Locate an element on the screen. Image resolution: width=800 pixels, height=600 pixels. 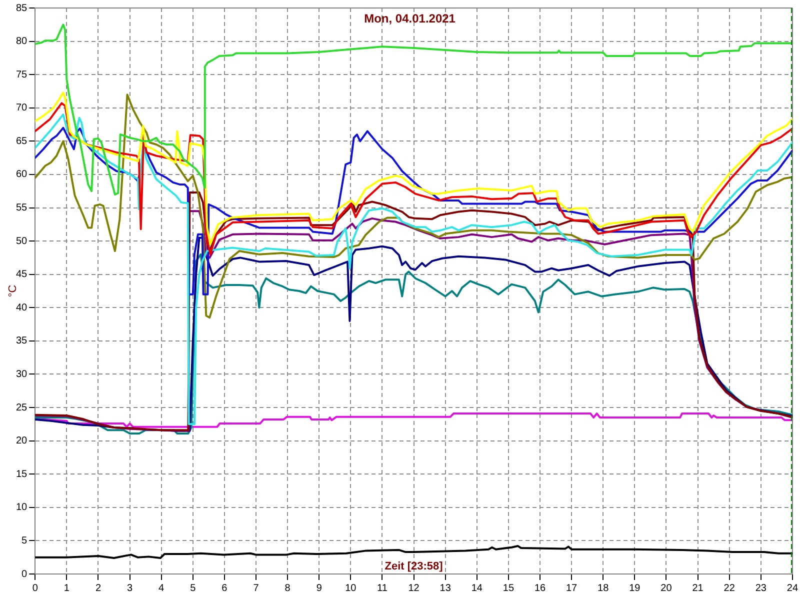
x-tick-label: 19 is located at coordinates (635, 588).